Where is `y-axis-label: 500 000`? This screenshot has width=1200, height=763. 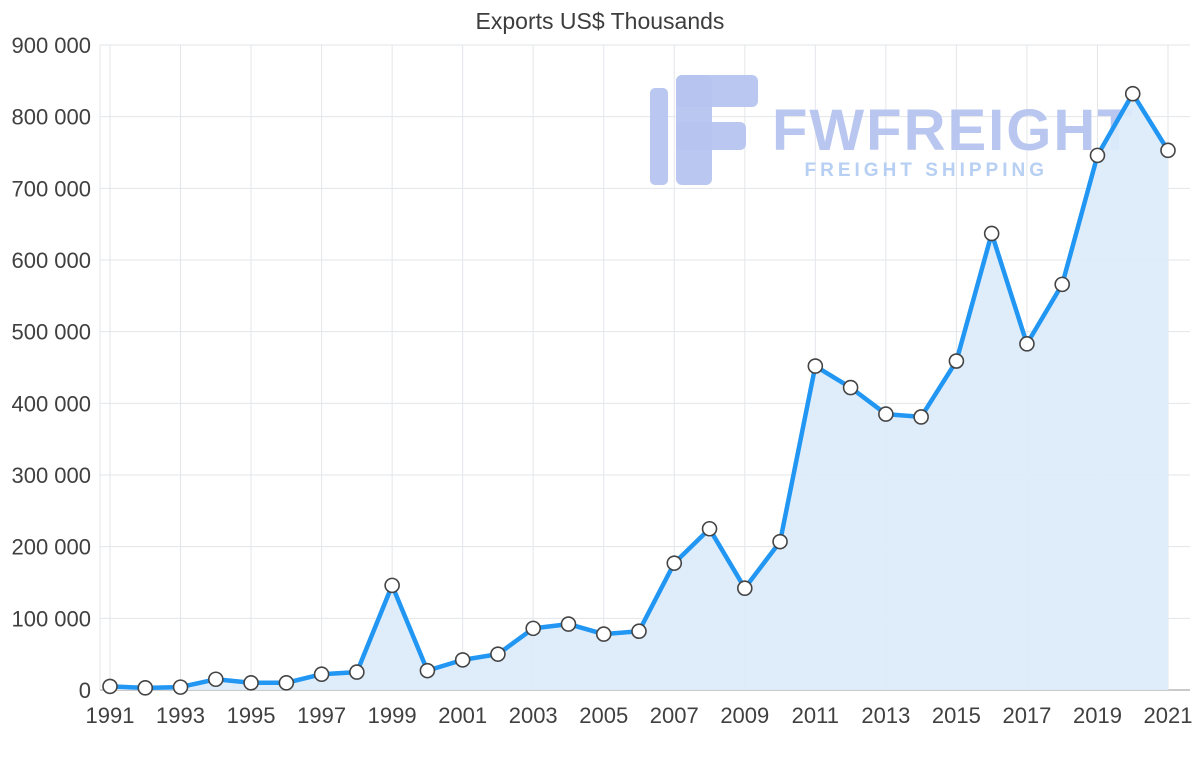 y-axis-label: 500 000 is located at coordinates (51, 332).